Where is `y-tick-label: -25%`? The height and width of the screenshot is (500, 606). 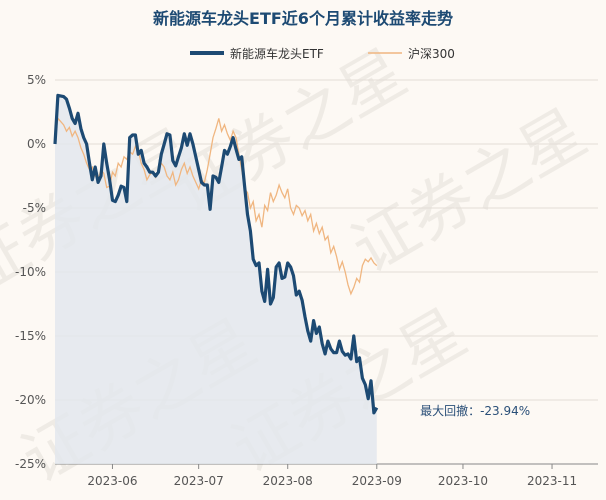 y-tick-label: -25% is located at coordinates (30, 464).